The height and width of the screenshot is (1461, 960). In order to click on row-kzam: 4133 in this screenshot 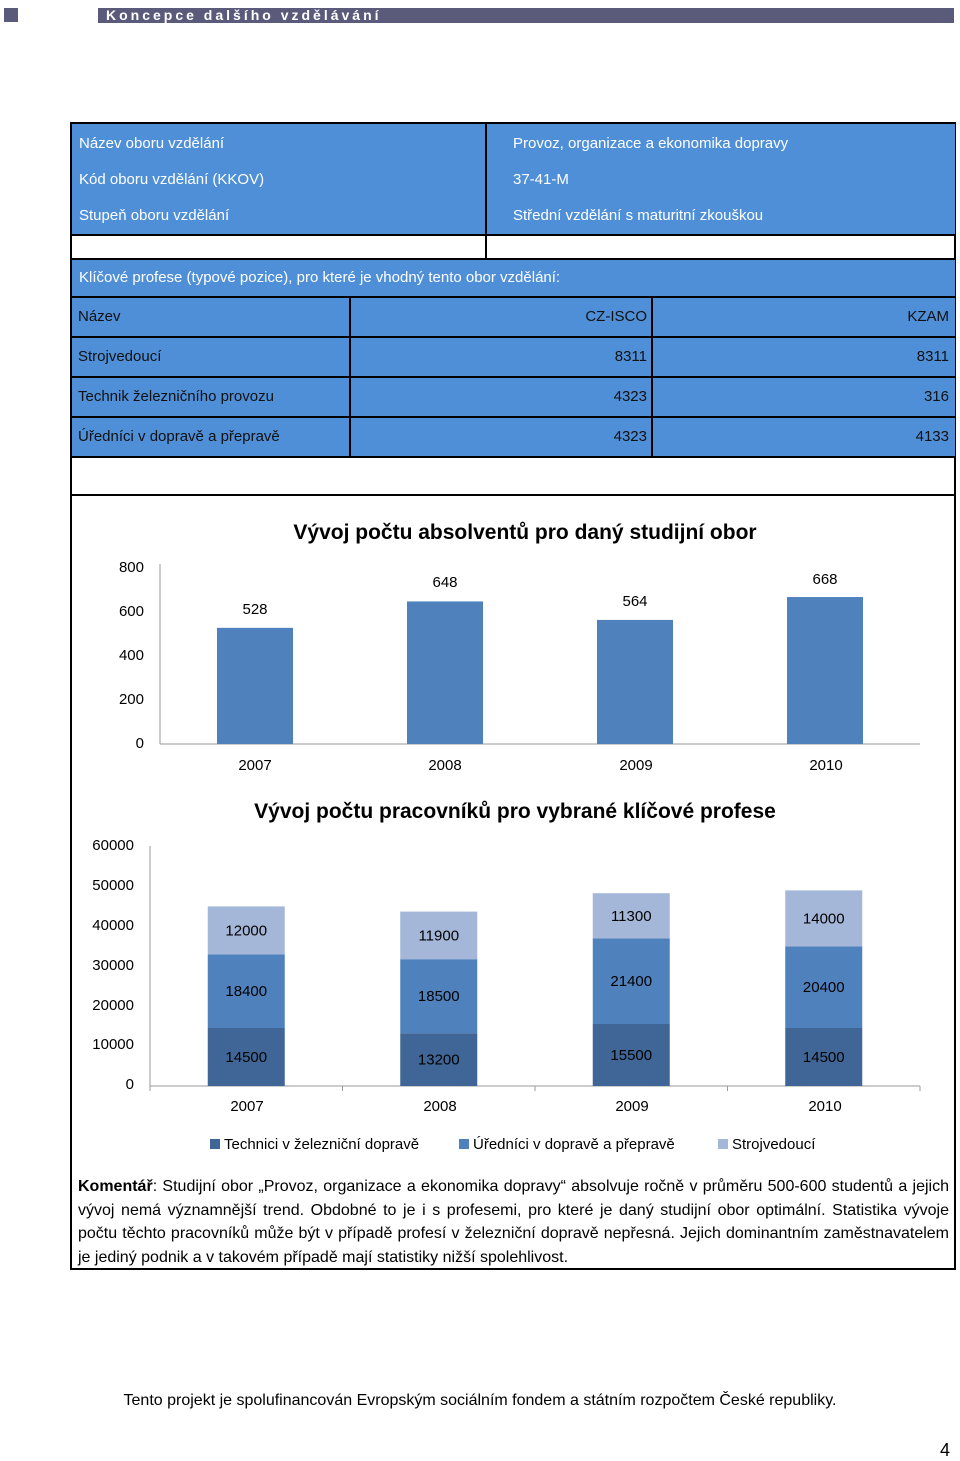, I will do `click(932, 436)`.